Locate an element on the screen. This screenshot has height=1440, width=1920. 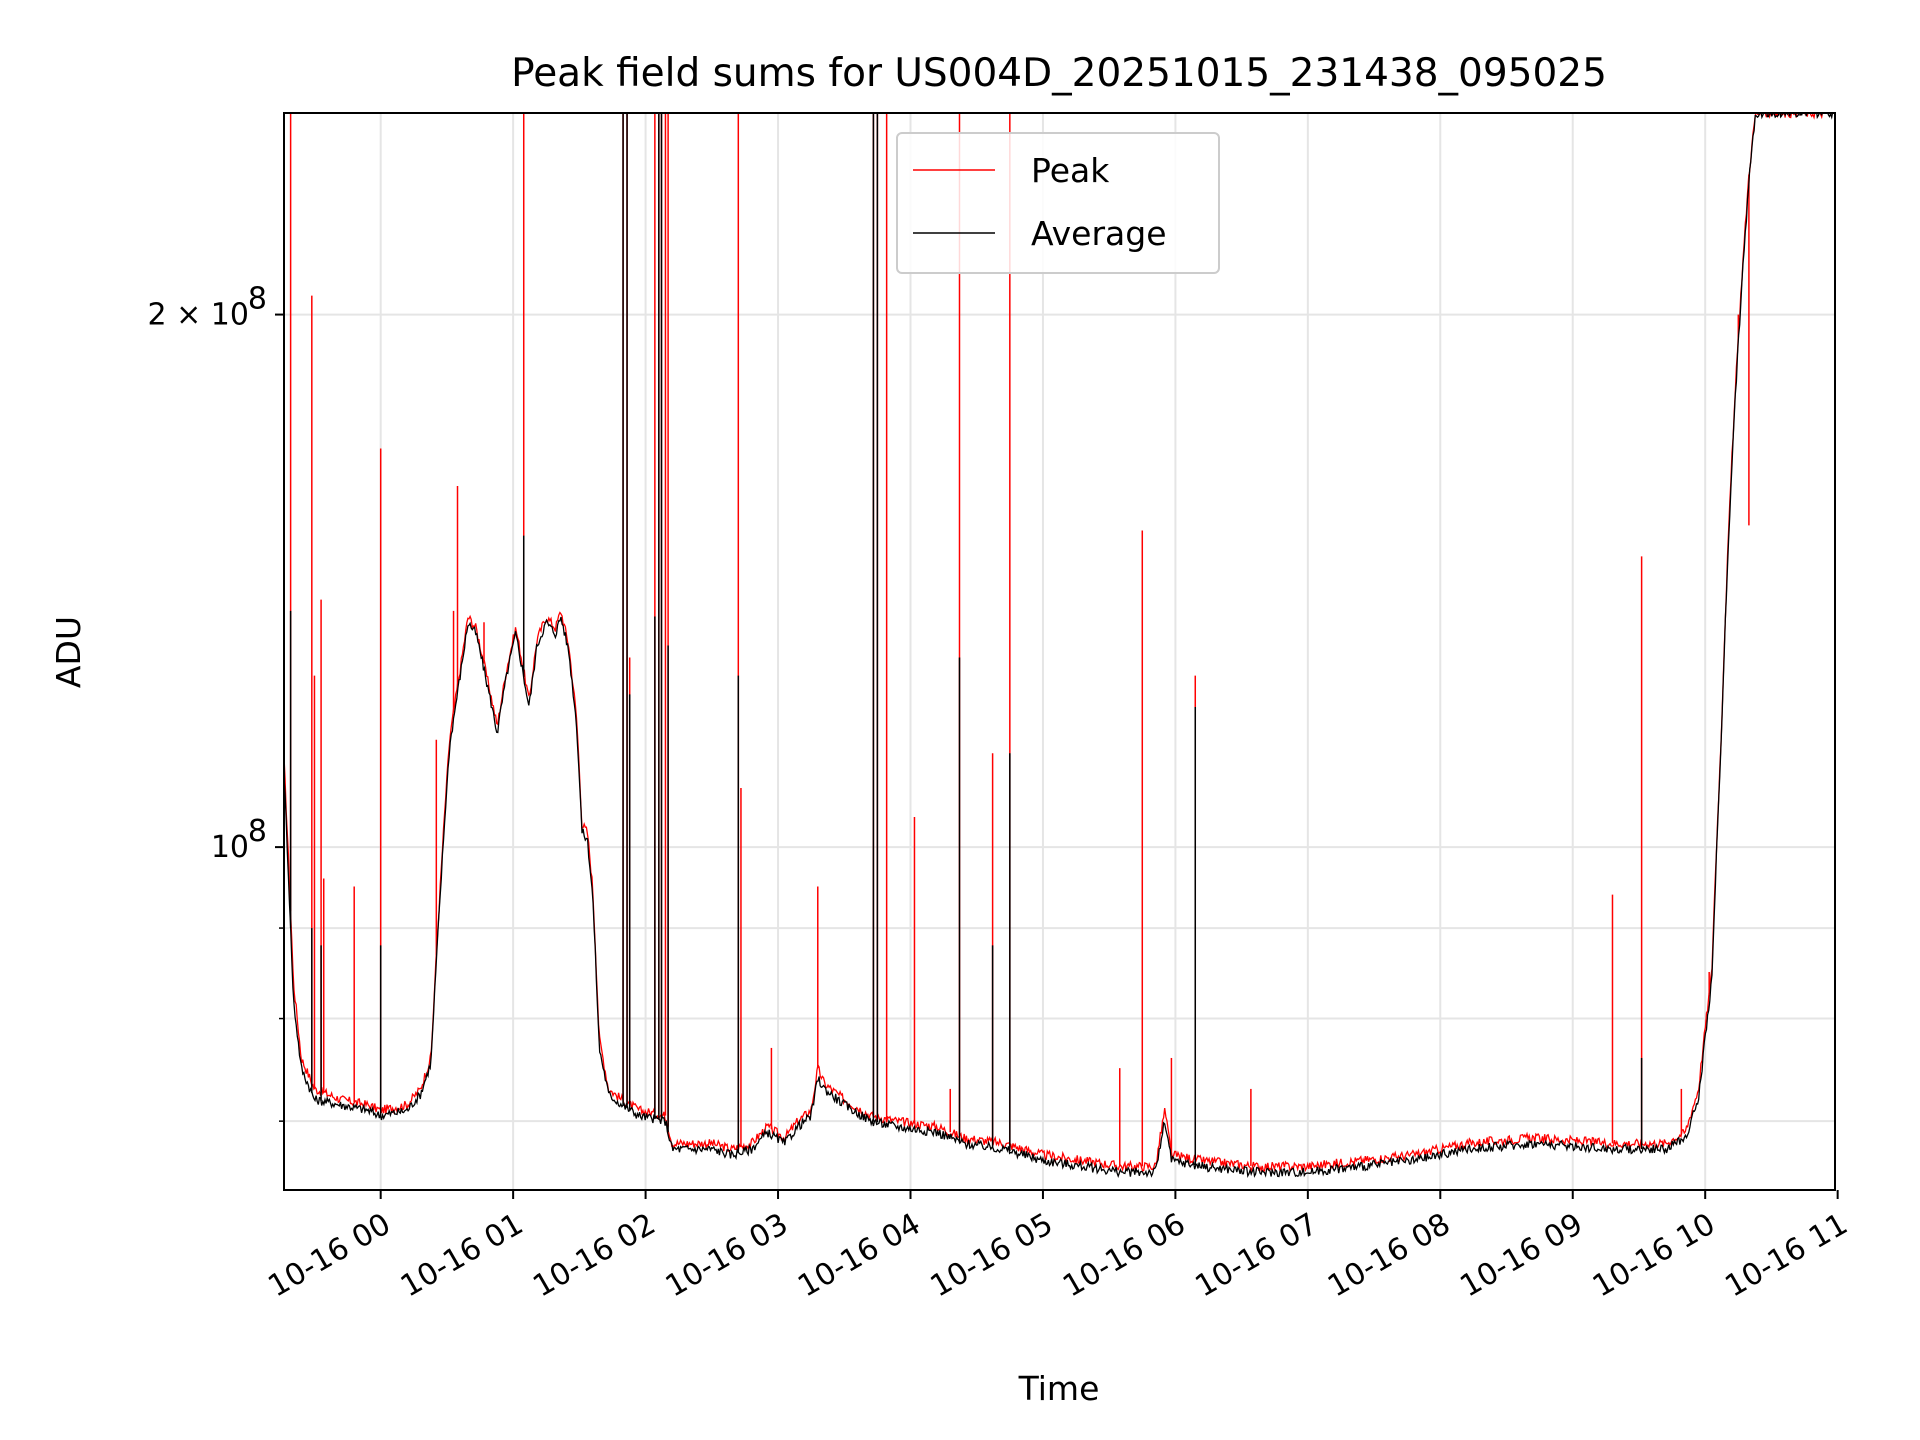
legend: Peak Average is located at coordinates (1058, 203).